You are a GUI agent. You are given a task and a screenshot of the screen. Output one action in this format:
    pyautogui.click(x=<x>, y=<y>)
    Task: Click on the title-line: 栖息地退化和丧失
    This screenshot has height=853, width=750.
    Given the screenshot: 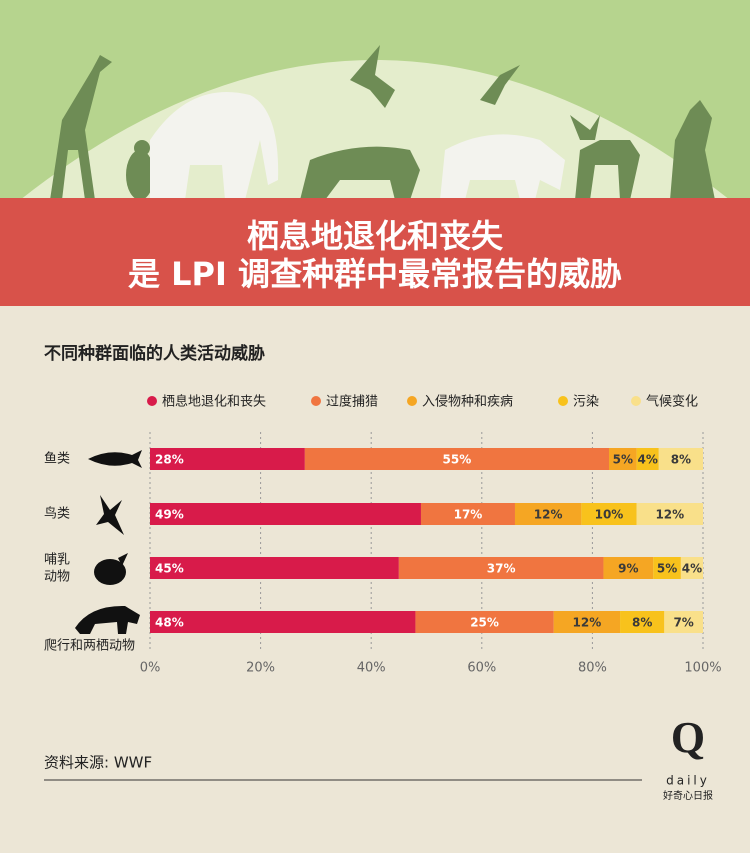 What is the action you would take?
    pyautogui.click(x=375, y=236)
    